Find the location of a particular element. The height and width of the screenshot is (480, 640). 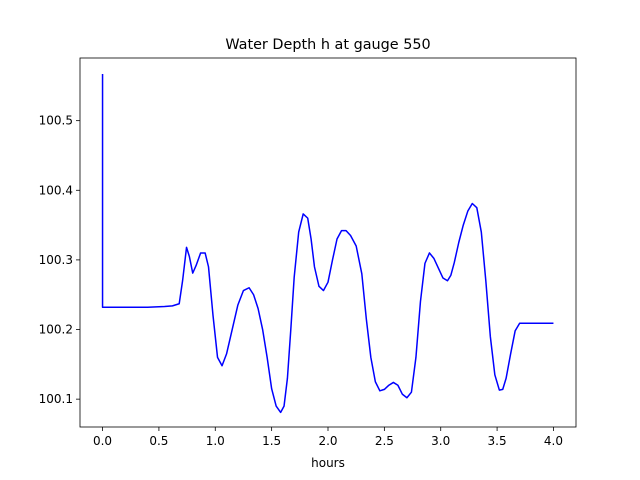

x-tick-label: 3.5 is located at coordinates (497, 441).